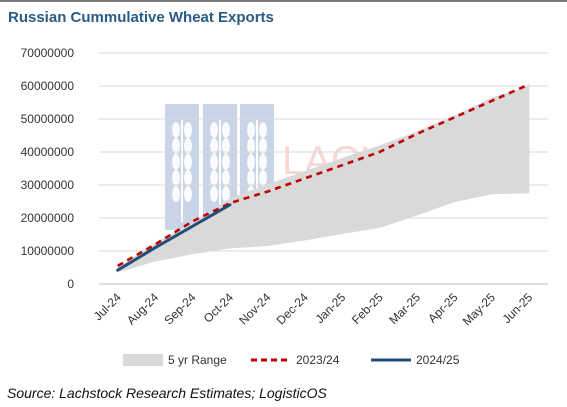 Image resolution: width=567 pixels, height=407 pixels. Describe the element at coordinates (518, 308) in the screenshot. I see `x-tick-label: Jun-25` at that location.